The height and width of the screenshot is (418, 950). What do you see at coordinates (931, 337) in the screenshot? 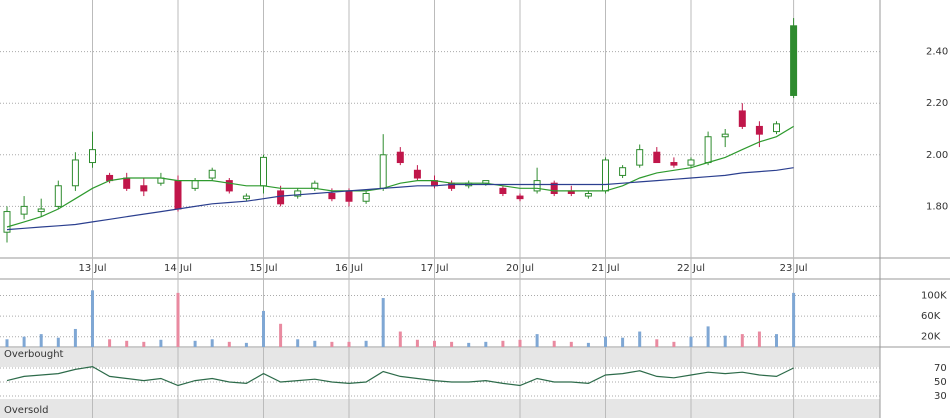
I see `volume-tick-label: 20K` at bounding box center [931, 337].